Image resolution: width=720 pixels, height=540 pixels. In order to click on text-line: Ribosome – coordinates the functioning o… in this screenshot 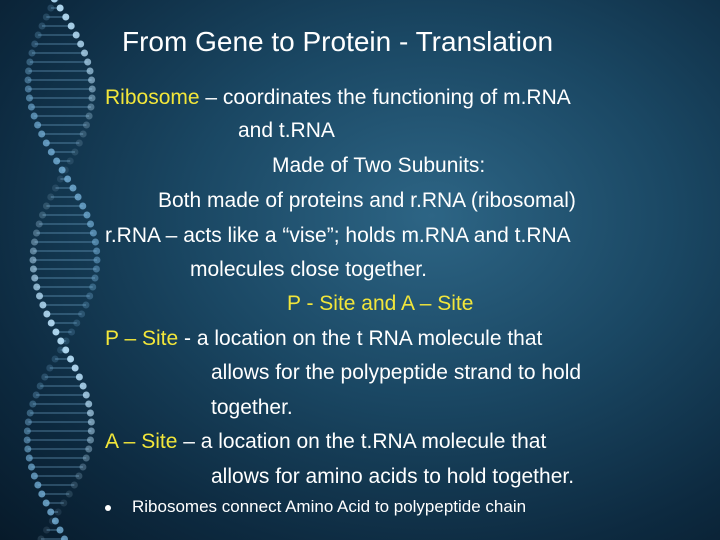, I will do `click(338, 98)`.